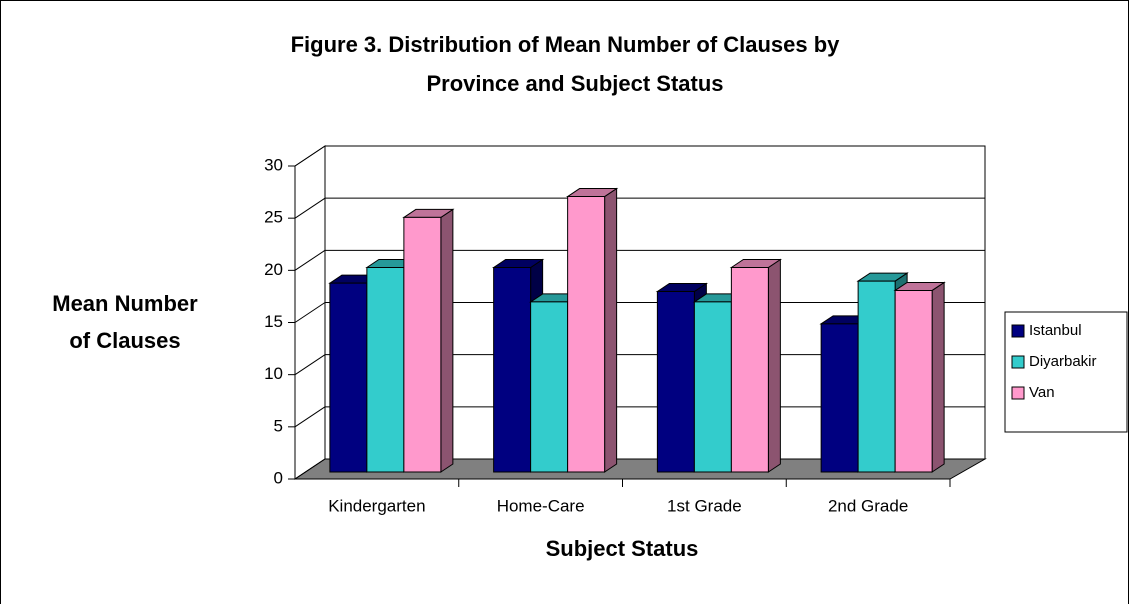 The height and width of the screenshot is (604, 1129). What do you see at coordinates (541, 505) in the screenshot?
I see `x-tick-label: Home-Care` at bounding box center [541, 505].